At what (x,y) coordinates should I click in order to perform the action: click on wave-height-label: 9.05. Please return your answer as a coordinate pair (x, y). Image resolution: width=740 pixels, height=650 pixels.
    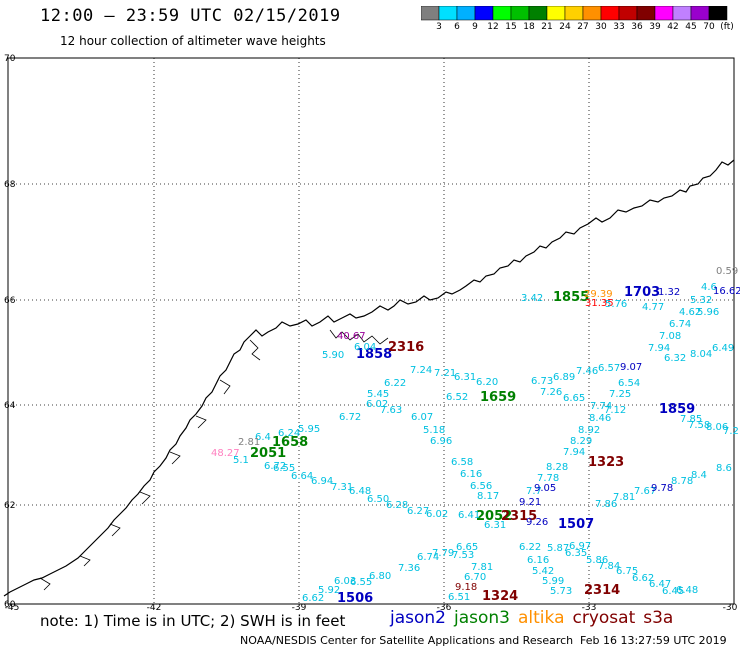
    Looking at the image, I should click on (545, 488).